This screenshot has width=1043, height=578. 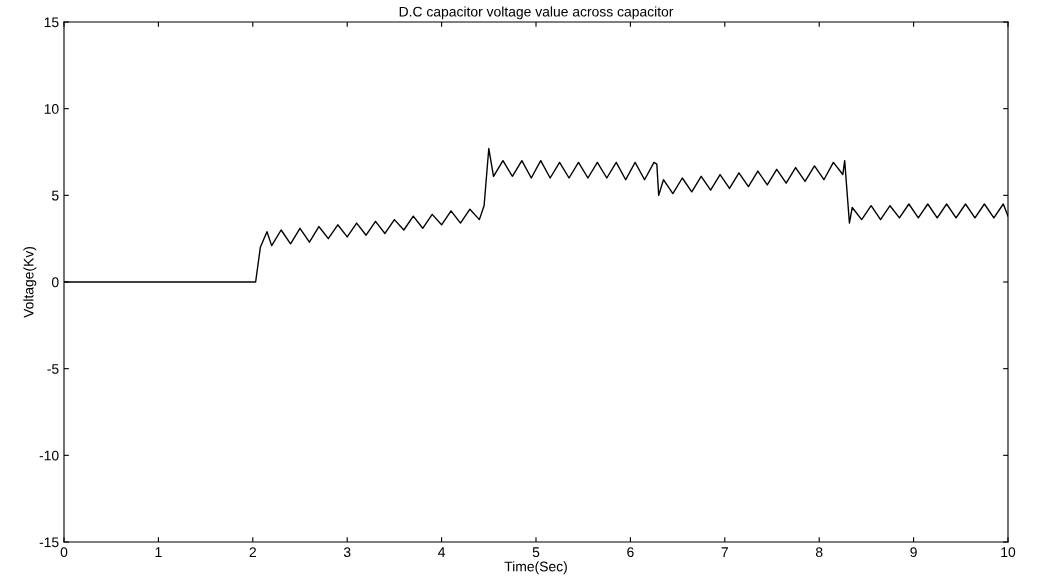 I want to click on chart-title: D.C capacitor voltage value across capacitor, so click(x=536, y=13).